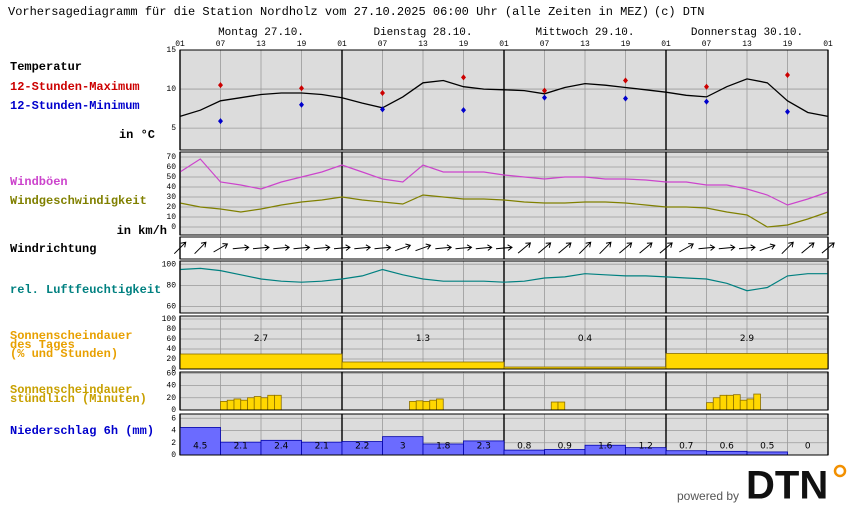 The height and width of the screenshot is (524, 850). I want to click on legend-entry: Windböen, so click(39, 182).